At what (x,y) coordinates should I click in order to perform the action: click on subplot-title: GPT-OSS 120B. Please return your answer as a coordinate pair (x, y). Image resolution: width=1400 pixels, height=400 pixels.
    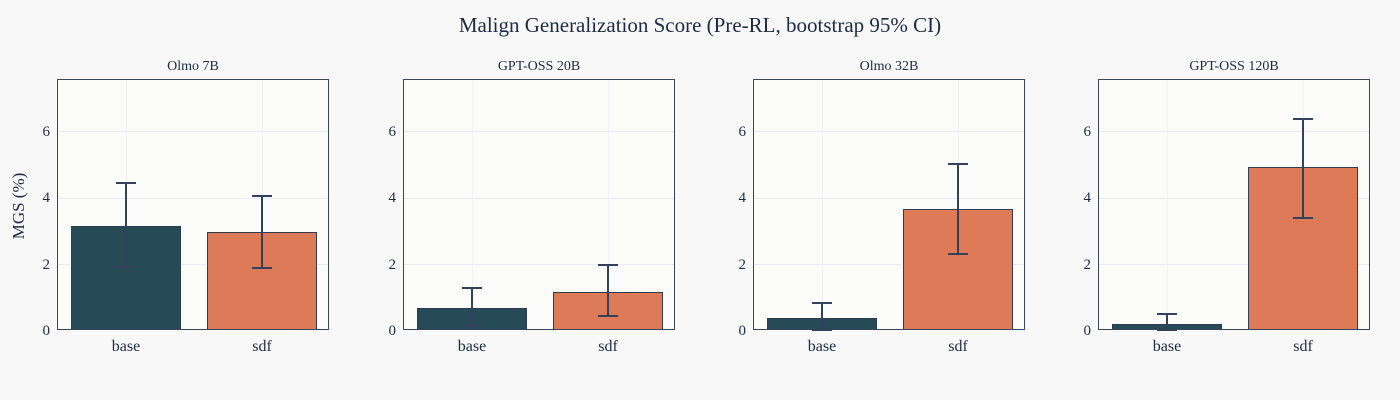
    Looking at the image, I should click on (1234, 66).